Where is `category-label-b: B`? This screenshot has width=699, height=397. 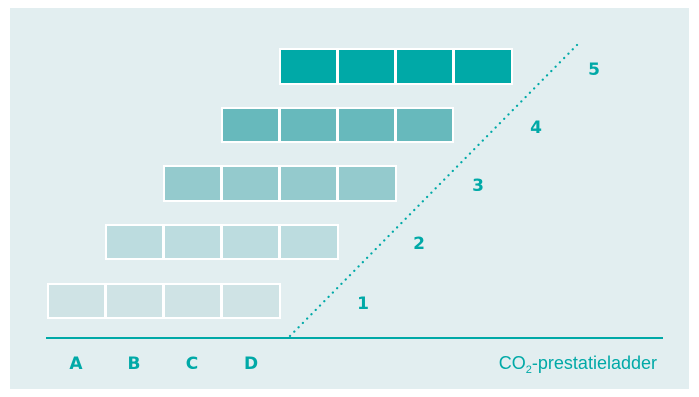 category-label-b: B is located at coordinates (134, 364).